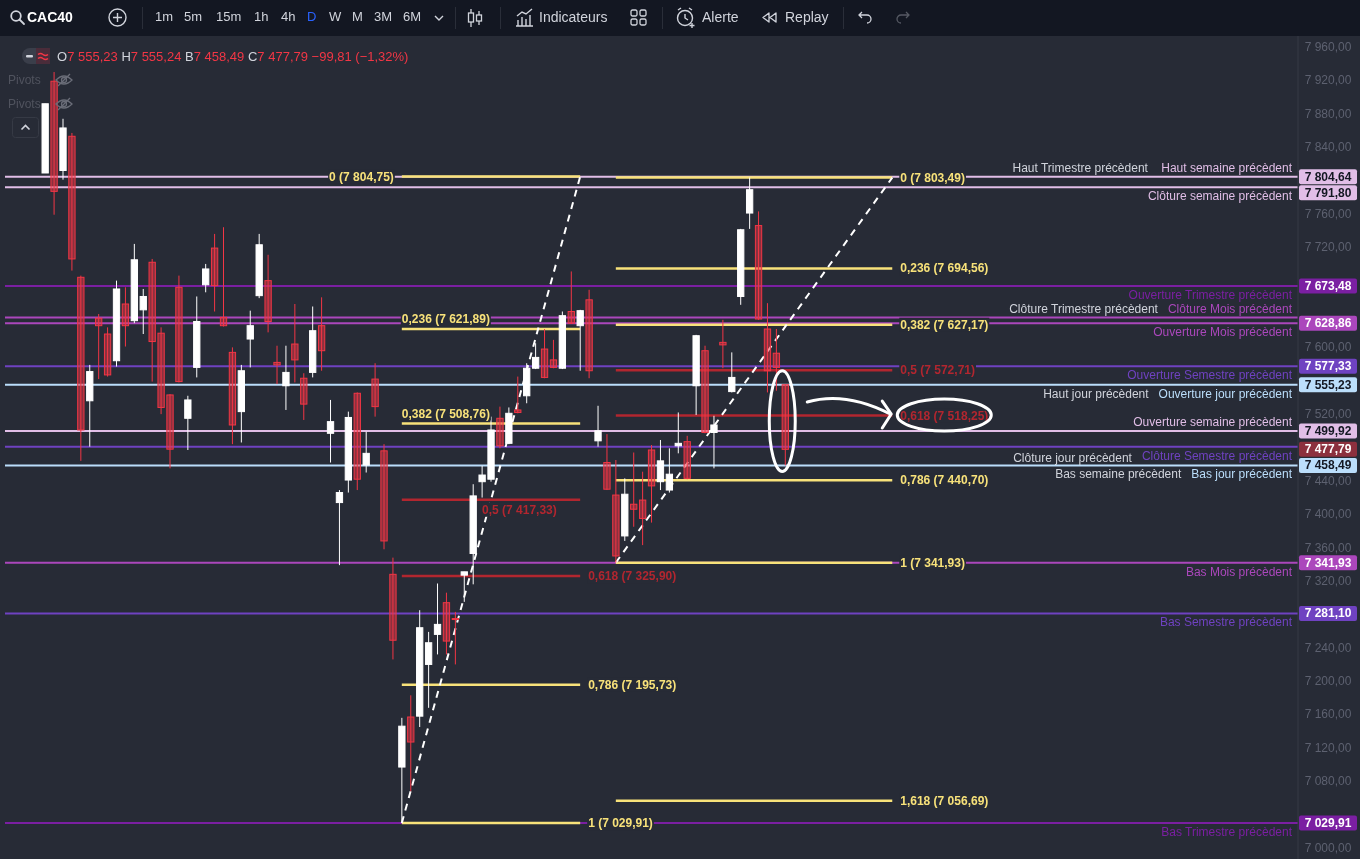 This screenshot has width=1360, height=859. Describe the element at coordinates (1118, 474) in the screenshot. I see `annotation: Bas semaine précèdent` at that location.